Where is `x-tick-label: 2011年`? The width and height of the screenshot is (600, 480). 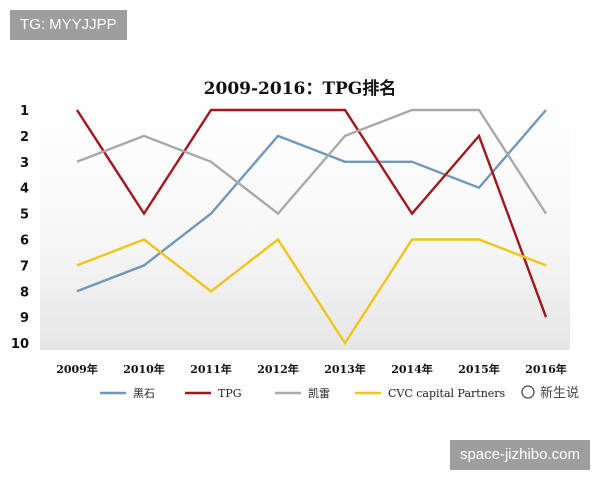 x-tick-label: 2011年 is located at coordinates (211, 369).